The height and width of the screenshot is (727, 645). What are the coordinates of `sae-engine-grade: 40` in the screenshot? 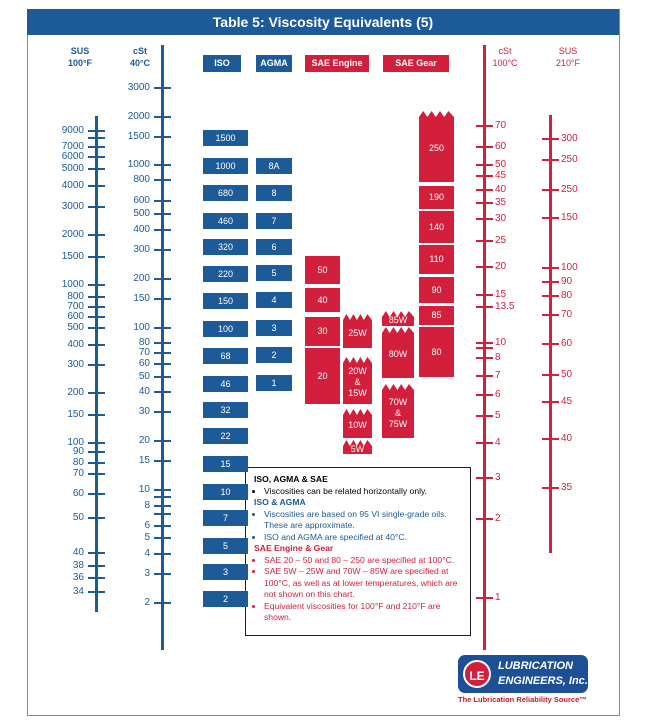 It's located at (322, 300).